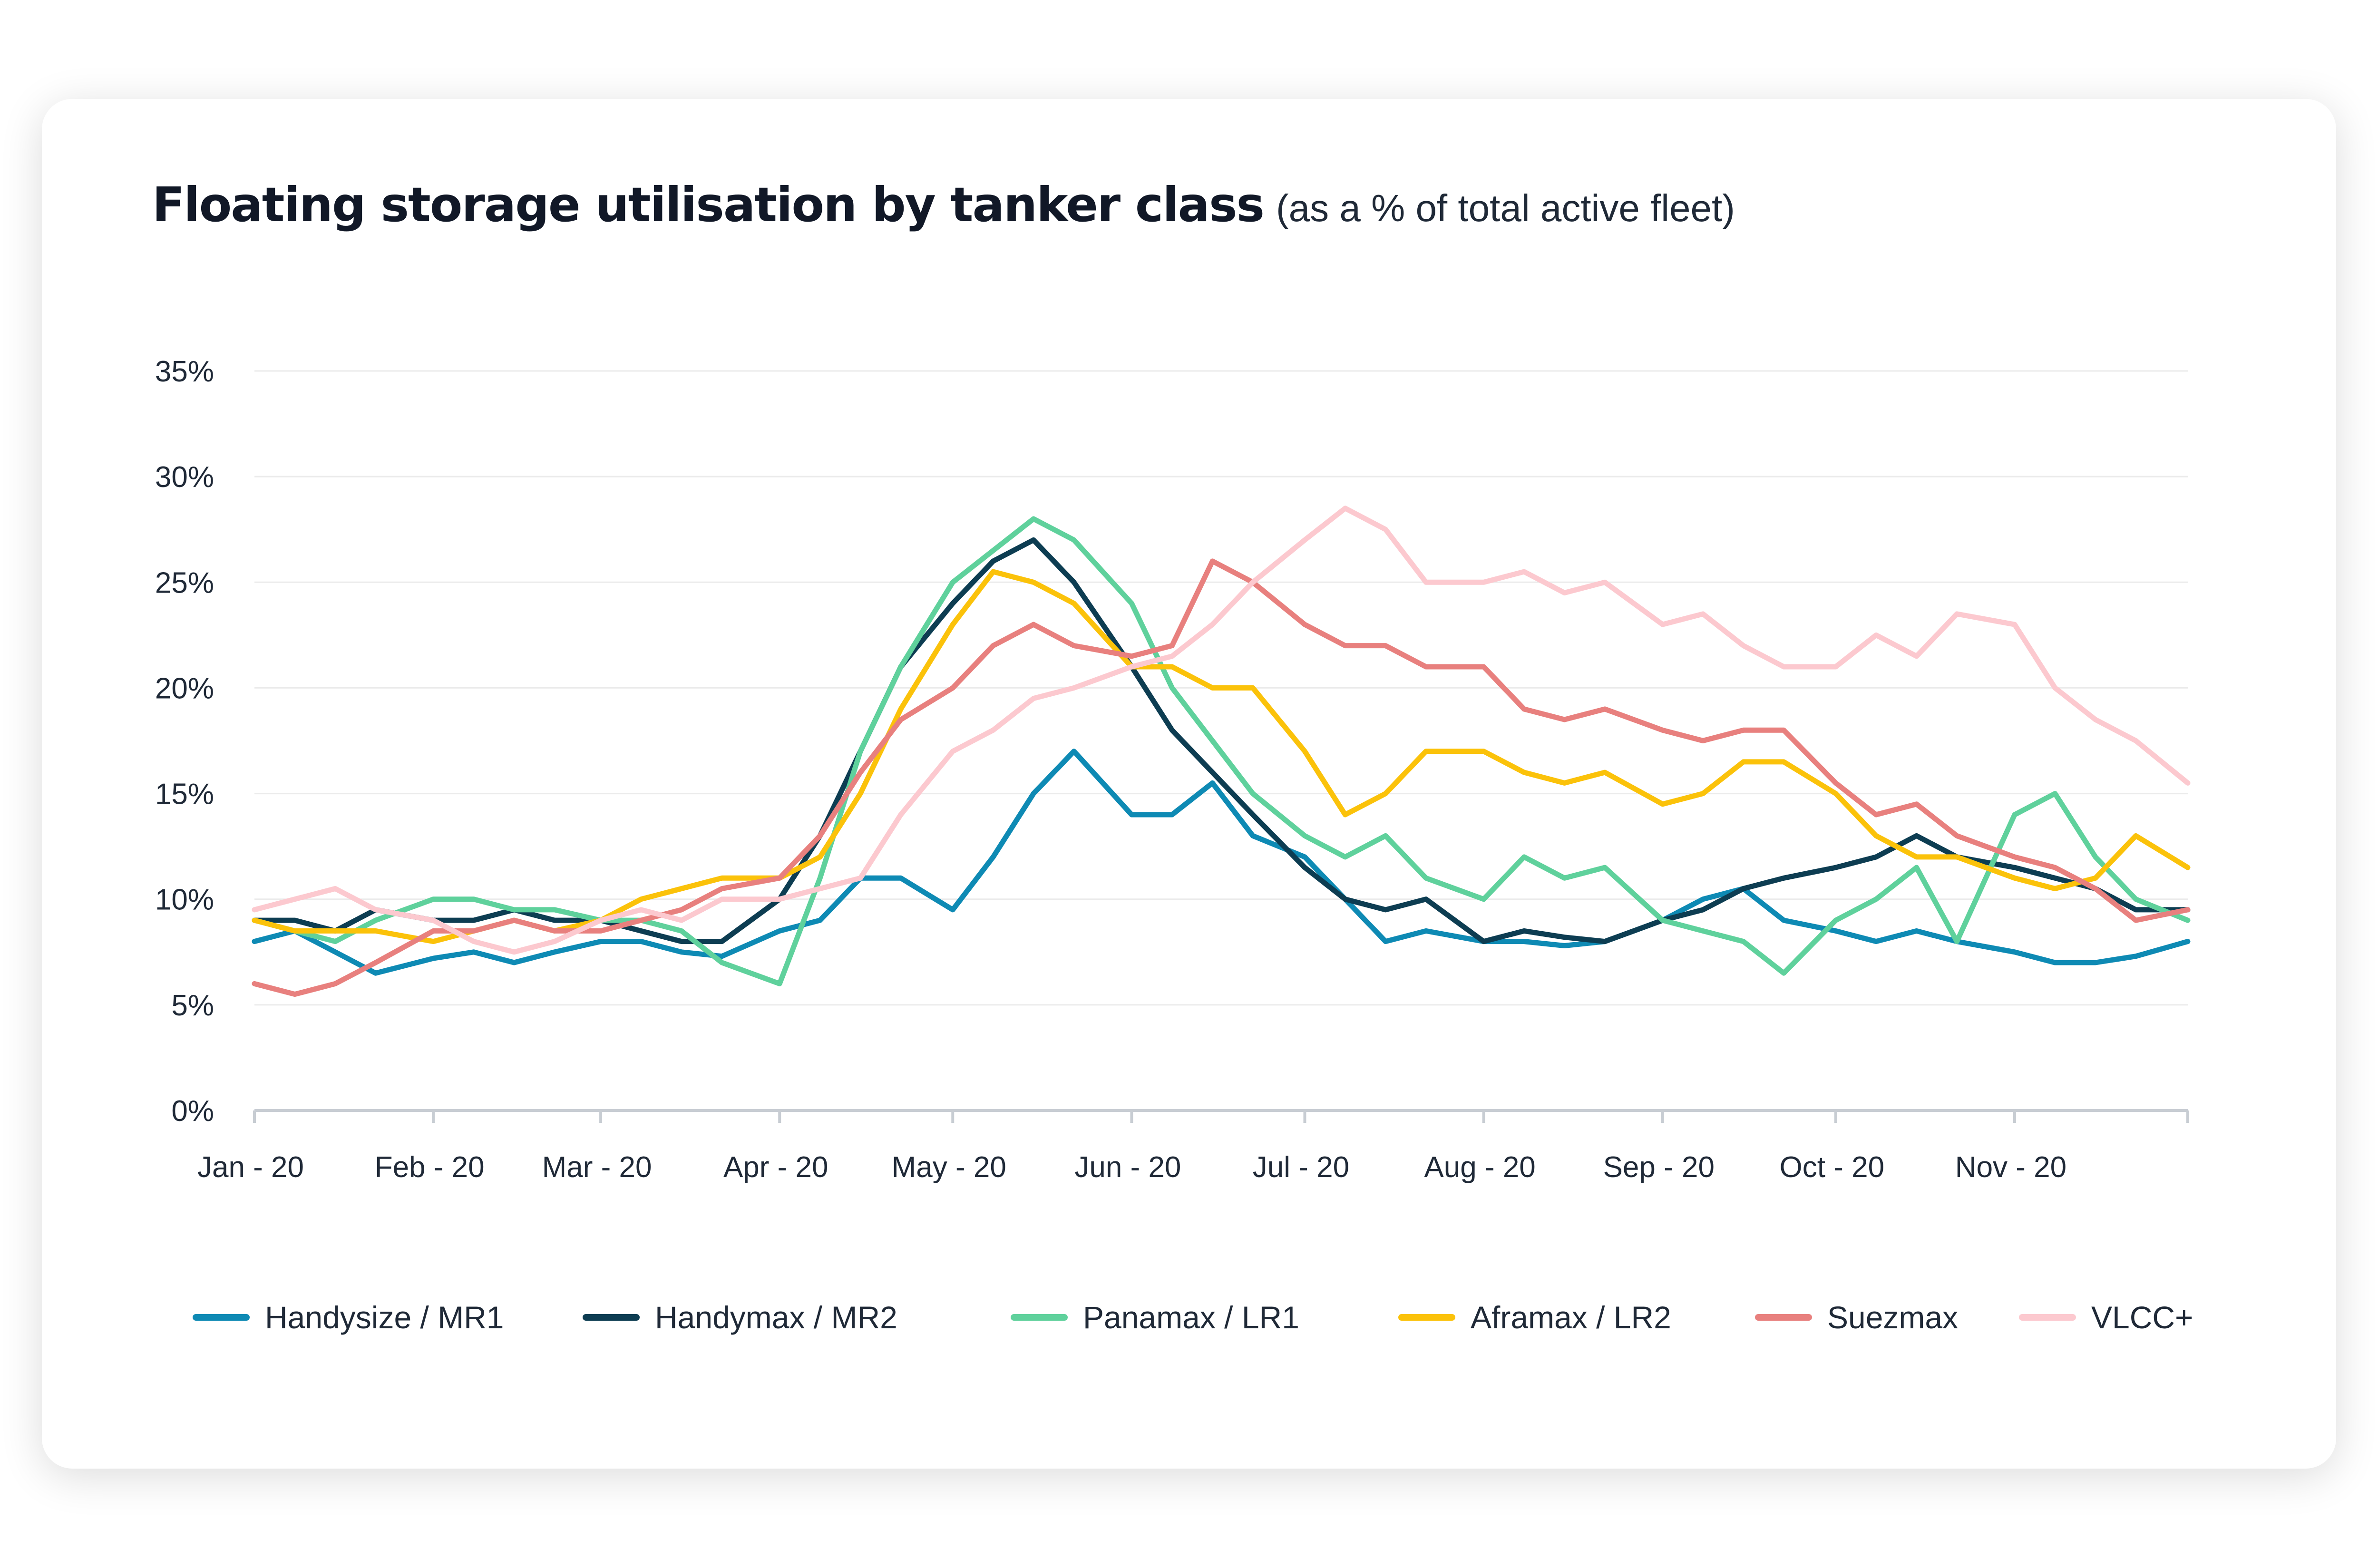 The height and width of the screenshot is (1568, 2378). I want to click on y-tick-label: 15%, so click(184, 795).